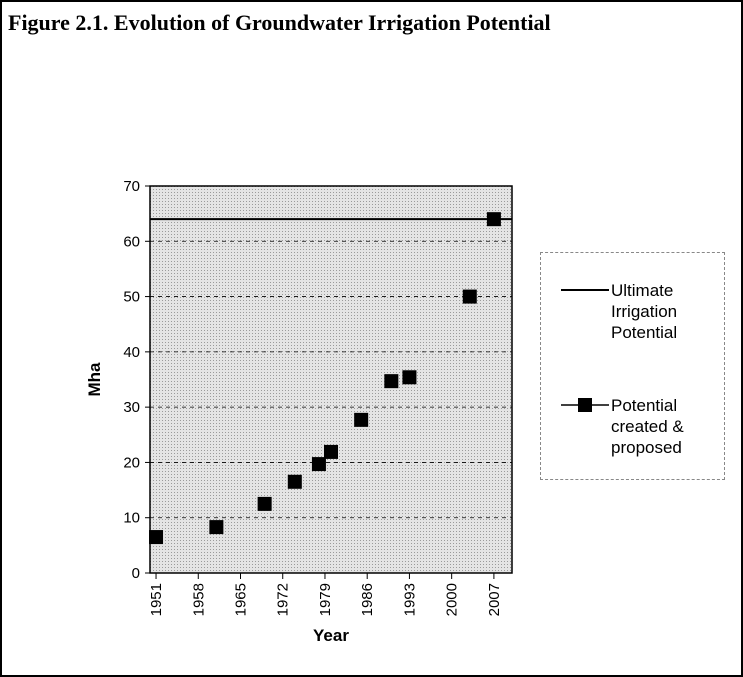  Describe the element at coordinates (131, 518) in the screenshot. I see `y-tick-label: 10` at that location.